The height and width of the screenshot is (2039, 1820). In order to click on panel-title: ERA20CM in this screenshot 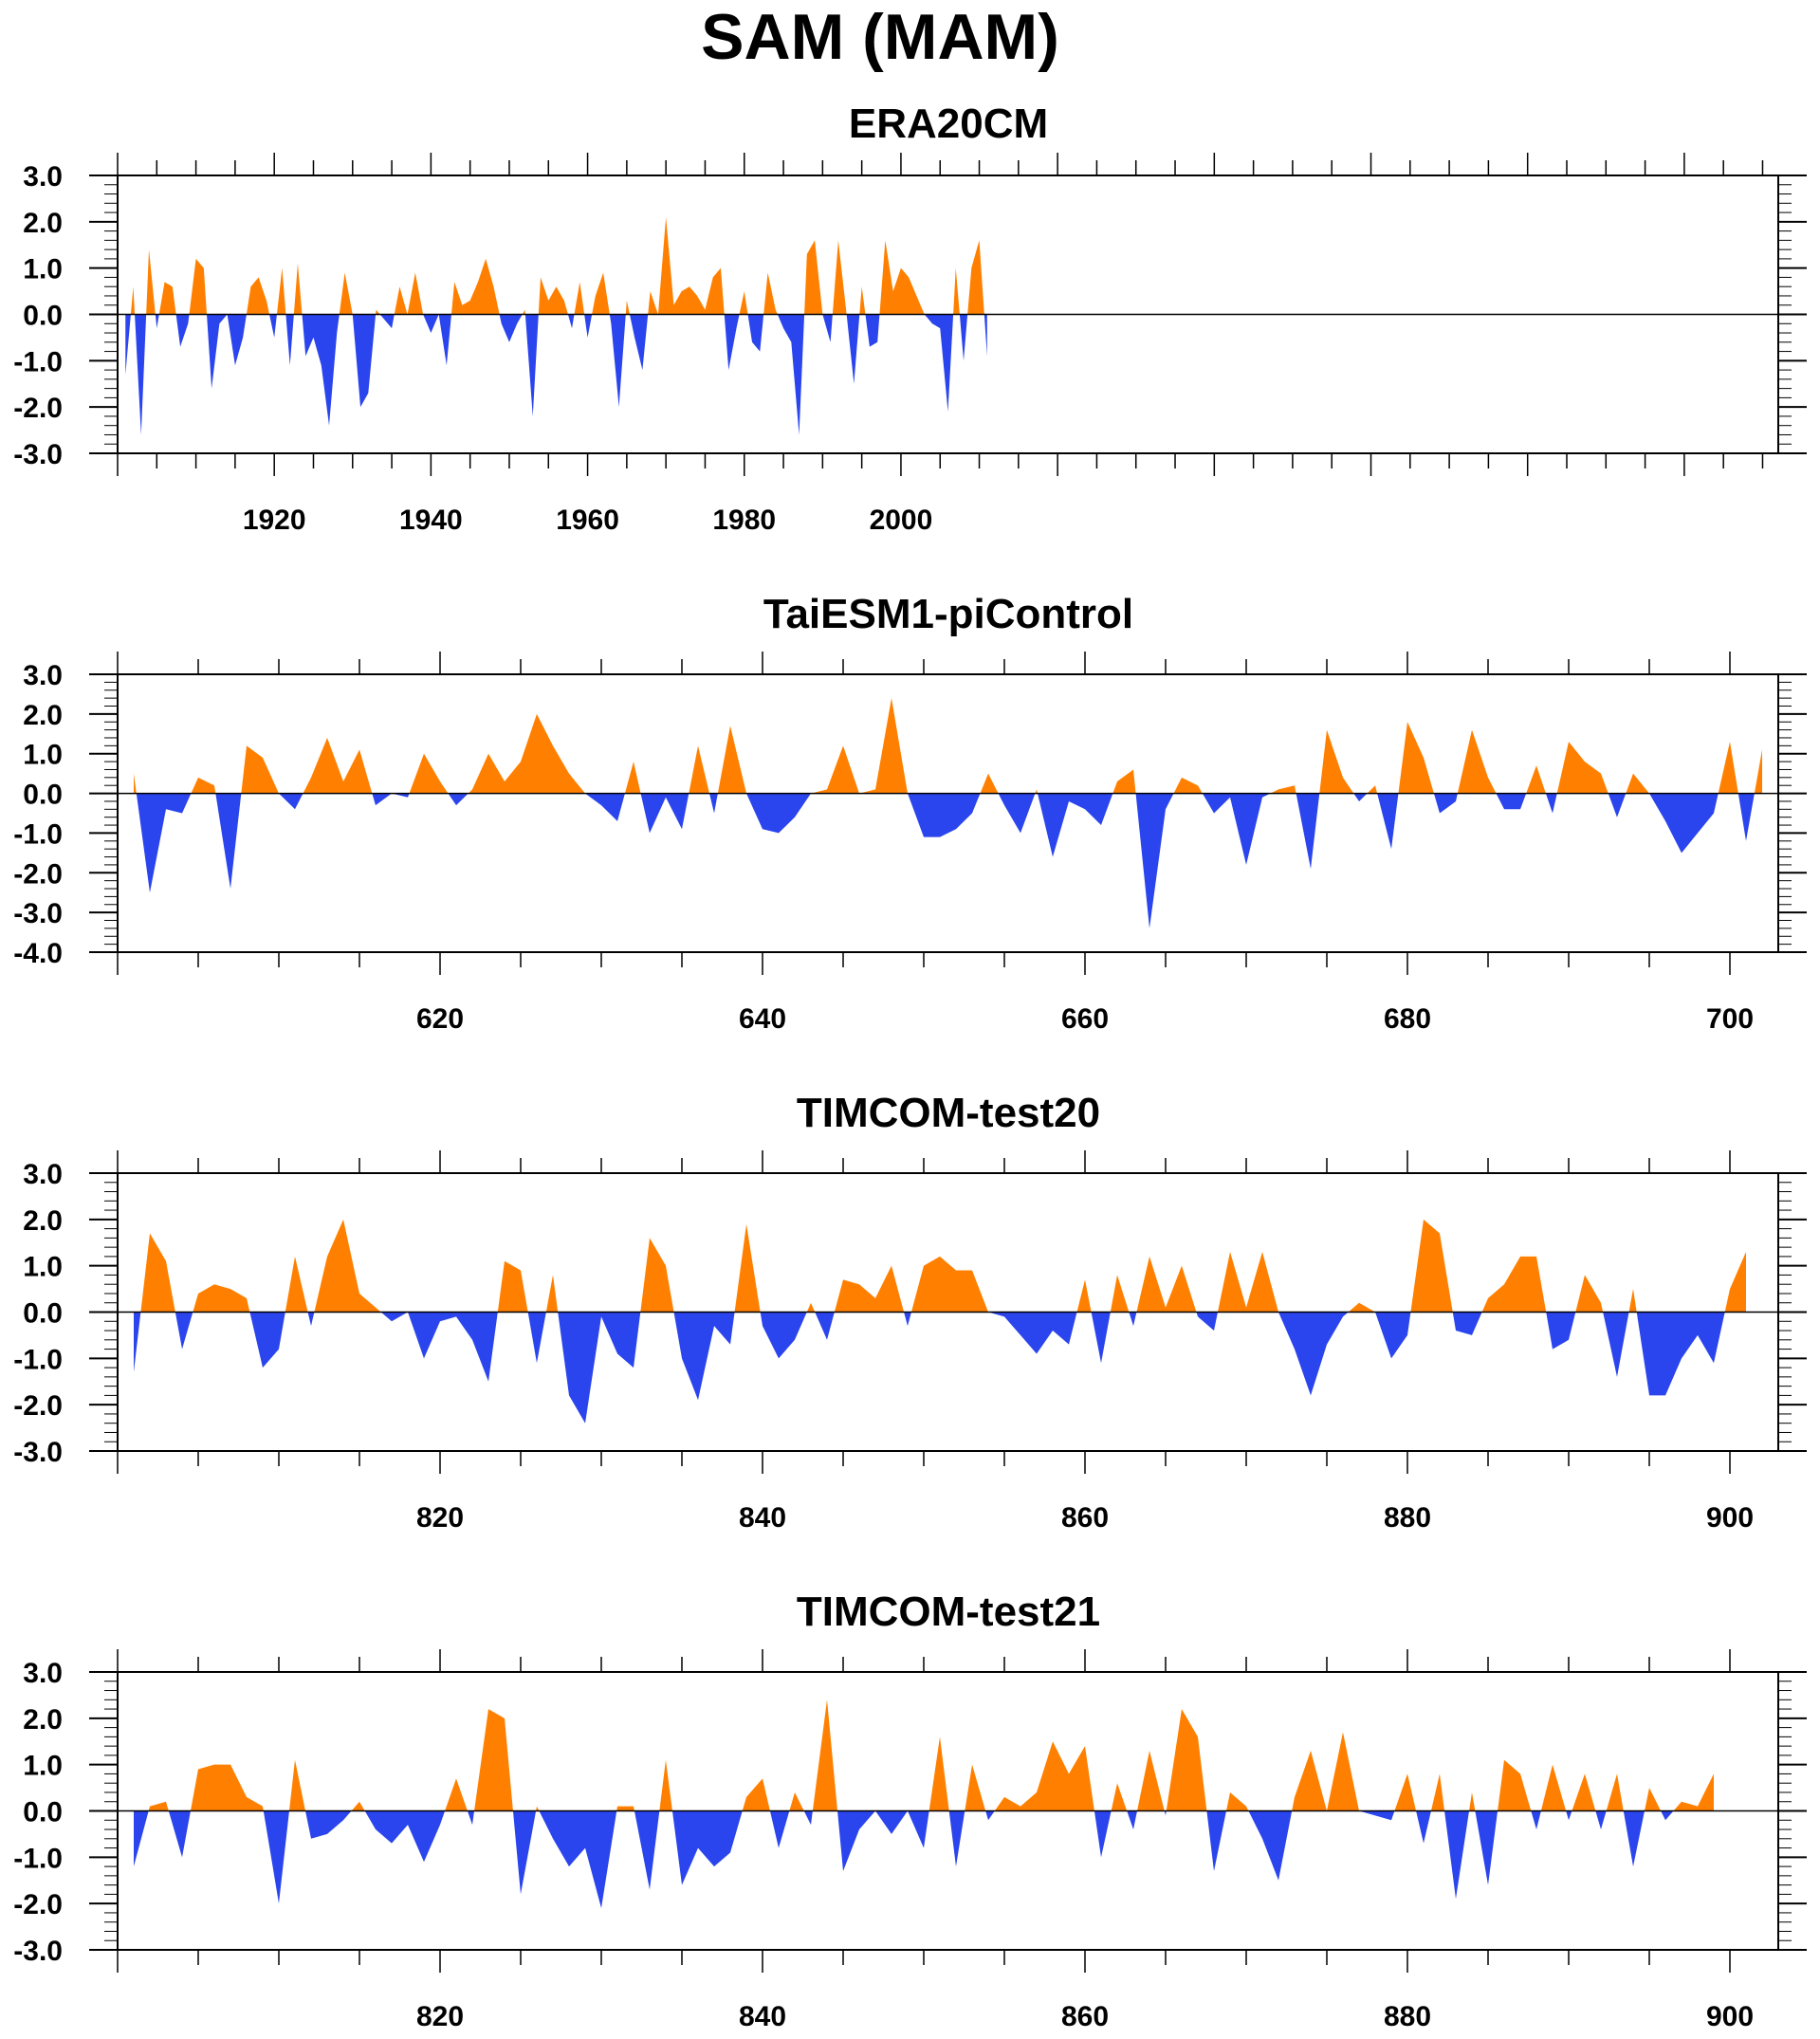, I will do `click(948, 124)`.